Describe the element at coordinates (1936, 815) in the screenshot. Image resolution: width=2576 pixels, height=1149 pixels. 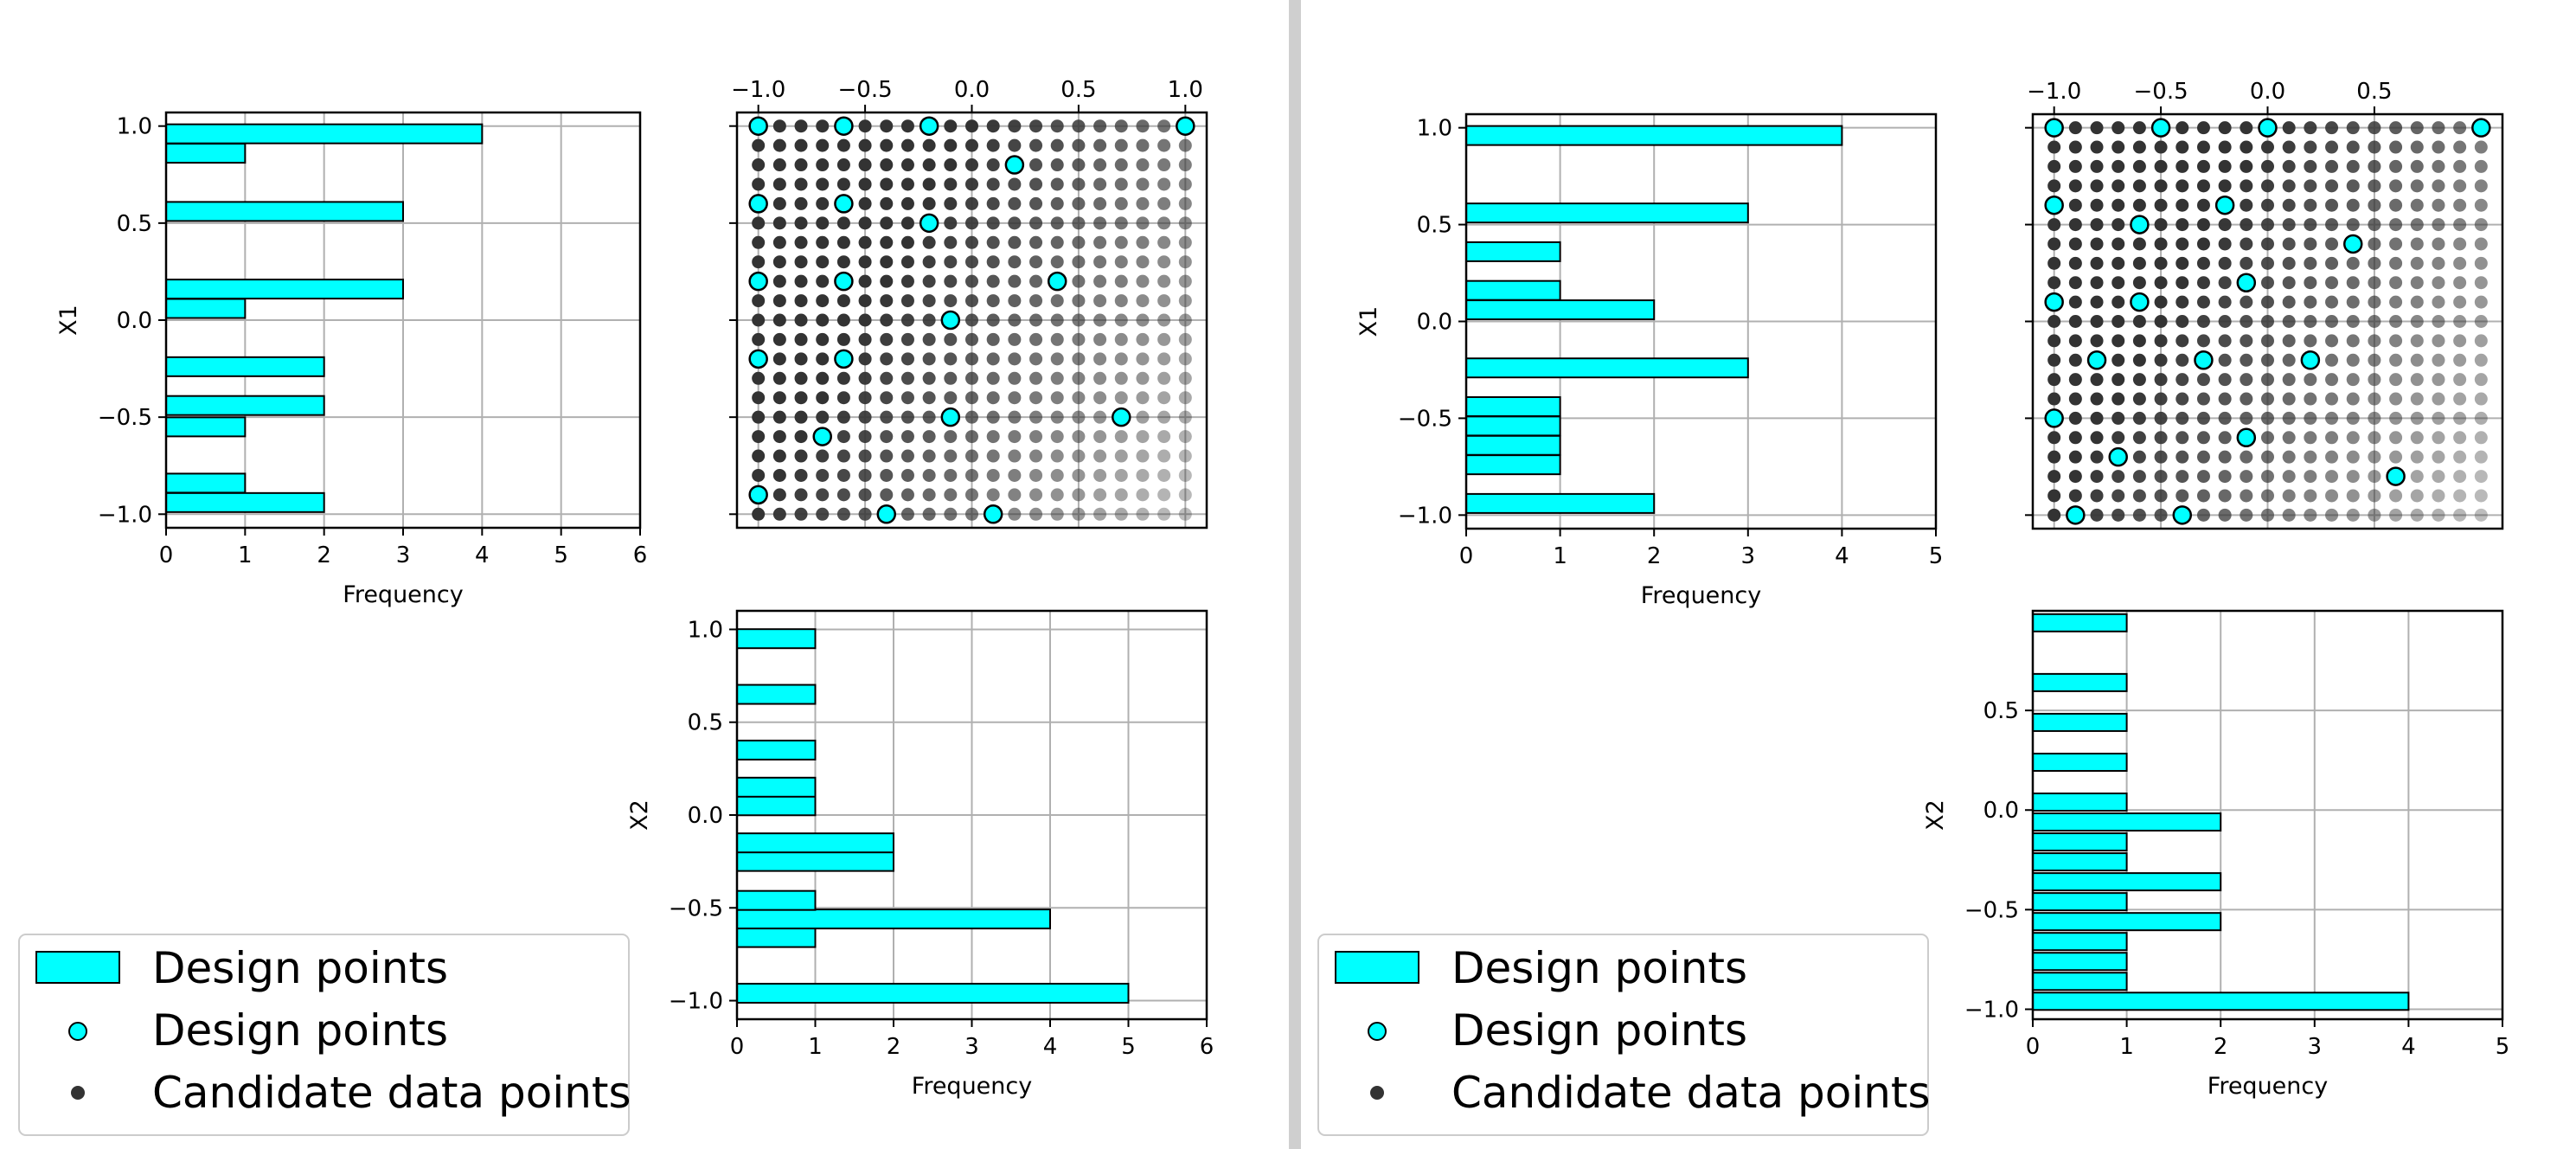
I see `axis-label-y: X2` at that location.